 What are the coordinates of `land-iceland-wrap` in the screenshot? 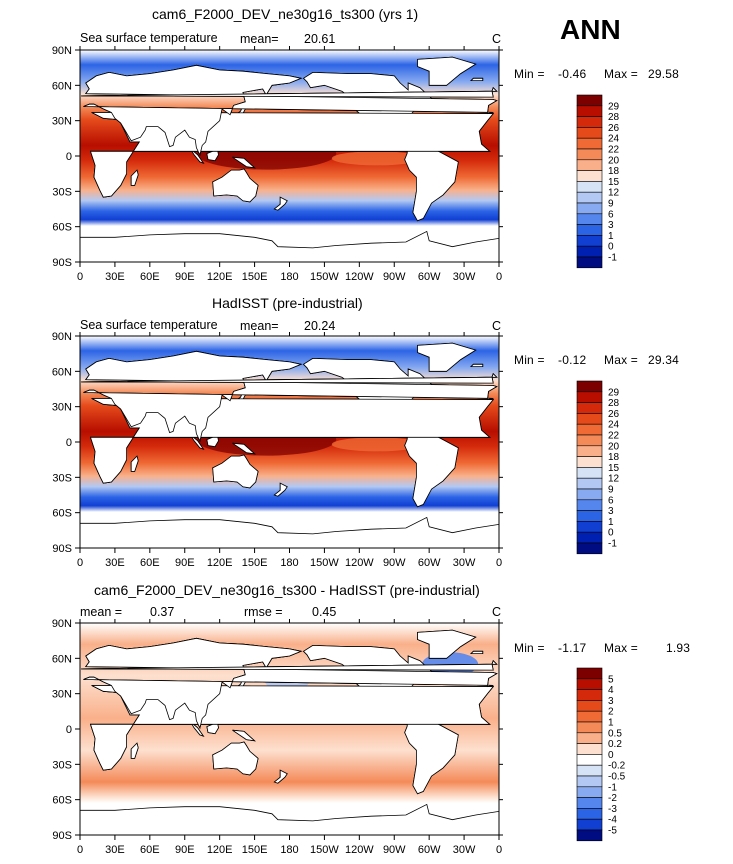 It's located at (477, 79).